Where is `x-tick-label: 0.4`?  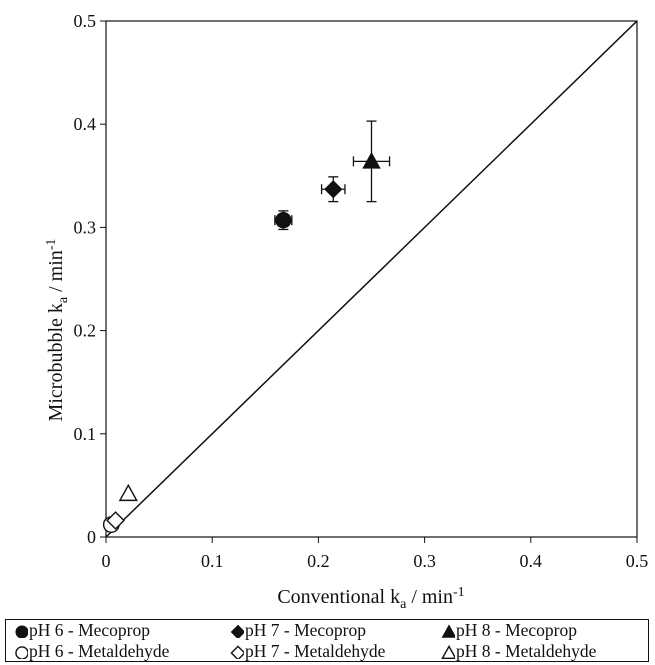 x-tick-label: 0.4 is located at coordinates (531, 561).